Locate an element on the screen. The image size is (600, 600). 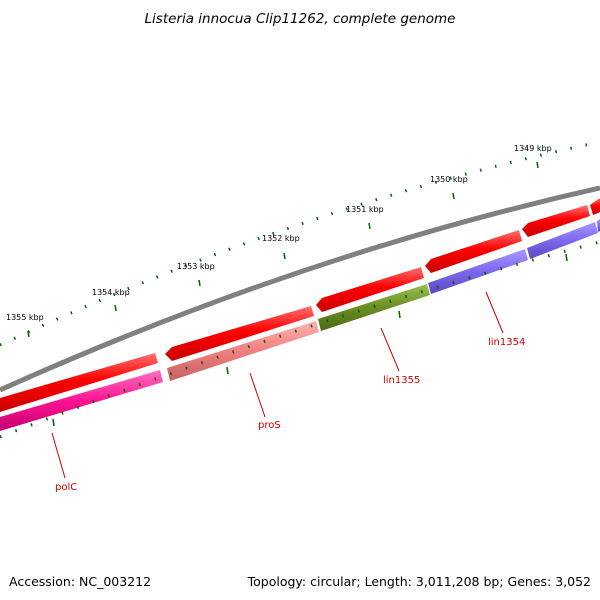
gene-polC is located at coordinates (81, 400).